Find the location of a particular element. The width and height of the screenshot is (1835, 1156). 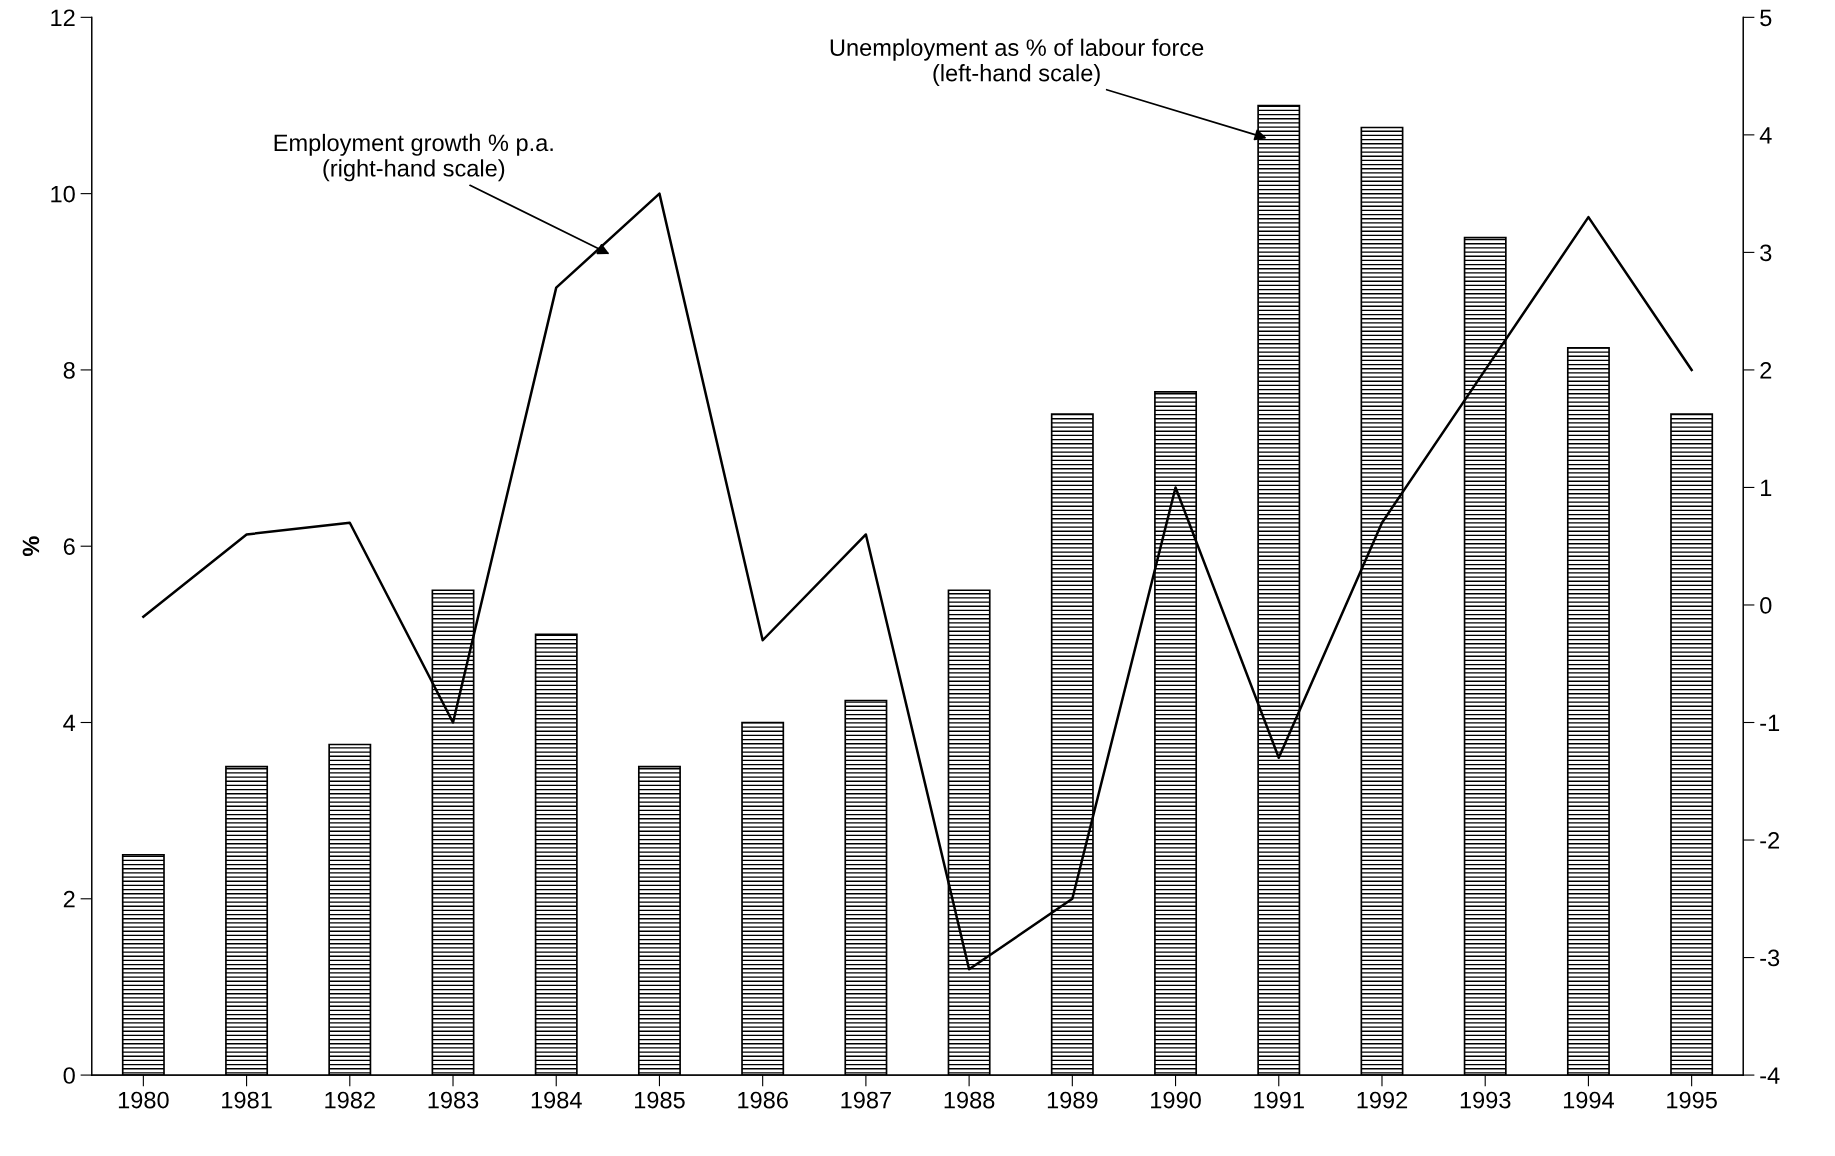

y2-tick-label: 1 is located at coordinates (1766, 487).